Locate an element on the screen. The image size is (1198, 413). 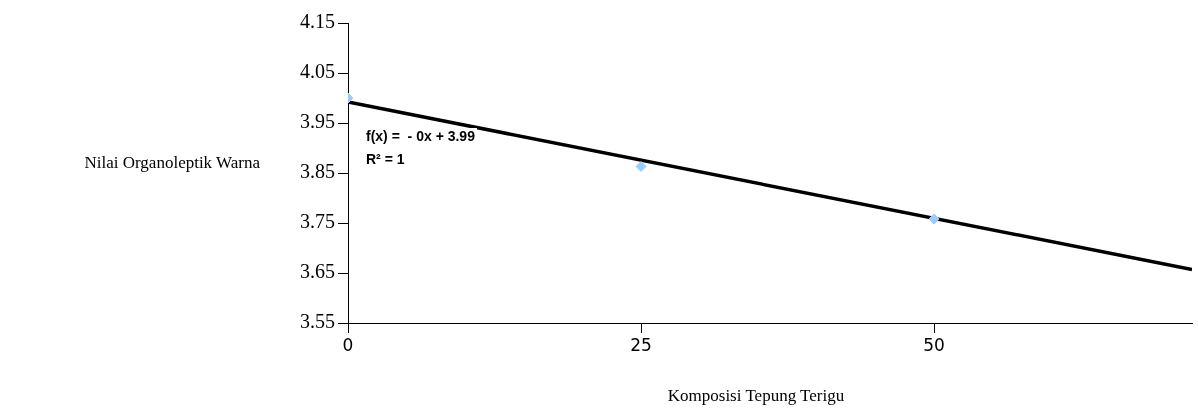
y-tick-label: 4.05 is located at coordinates (317, 71).